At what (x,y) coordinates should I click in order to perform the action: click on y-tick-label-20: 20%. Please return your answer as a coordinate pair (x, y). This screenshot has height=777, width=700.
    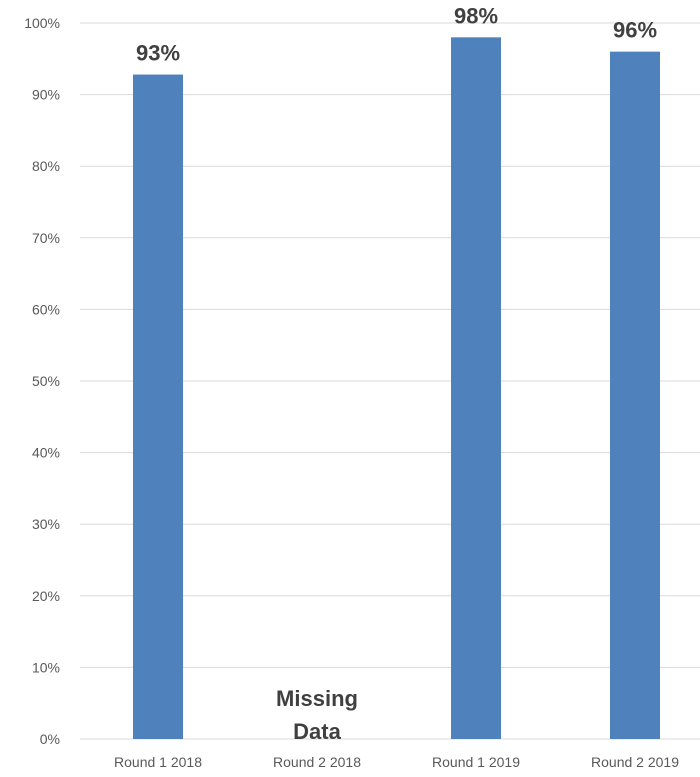
    Looking at the image, I should click on (46, 596).